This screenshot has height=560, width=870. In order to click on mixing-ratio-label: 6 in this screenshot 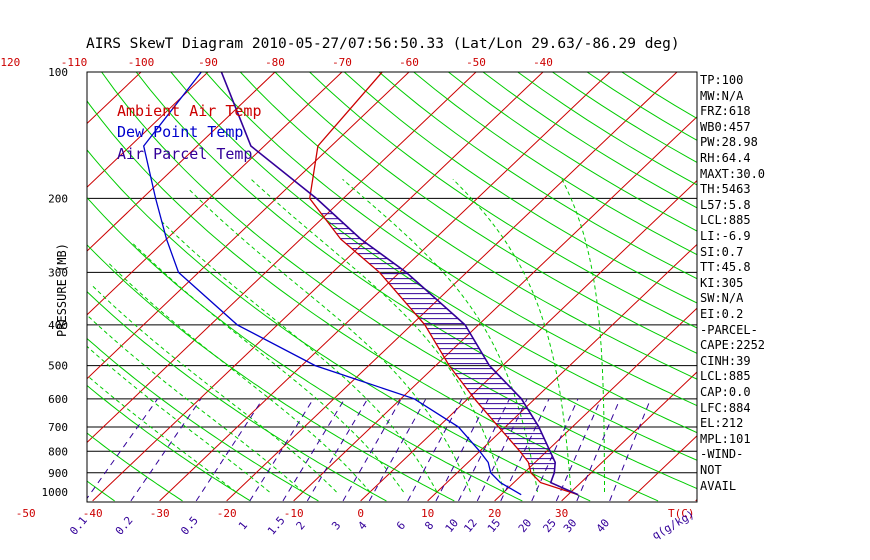, I will do `click(401, 525)`.